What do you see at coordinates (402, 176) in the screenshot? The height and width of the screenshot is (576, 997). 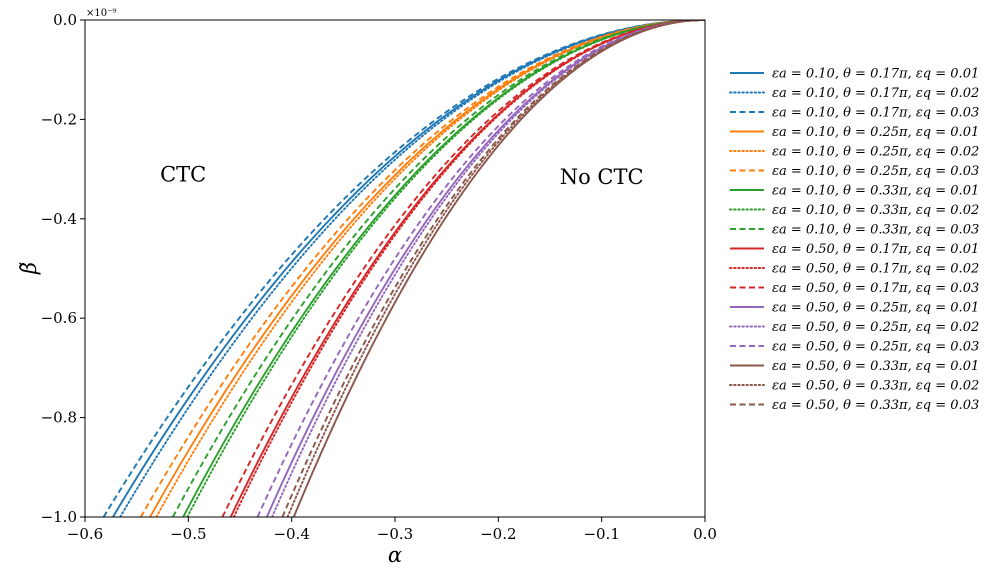 I see `annotations: CTC No CTC` at bounding box center [402, 176].